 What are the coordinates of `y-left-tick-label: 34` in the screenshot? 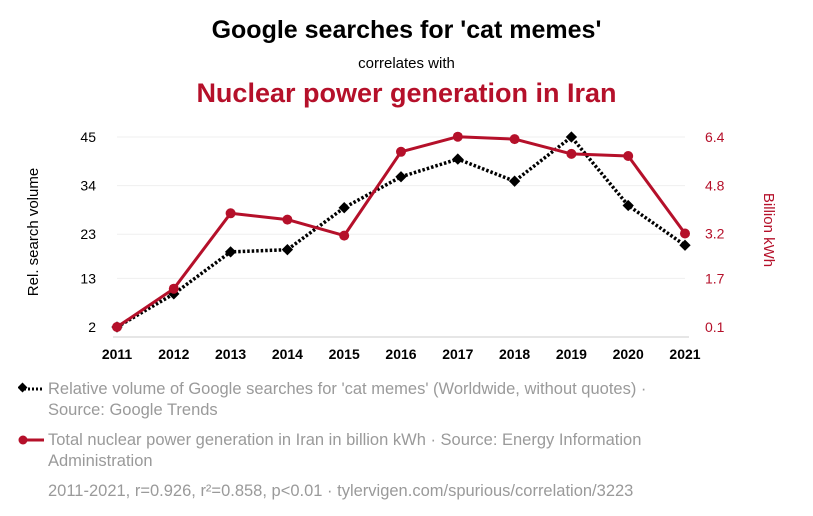 It's located at (88, 186).